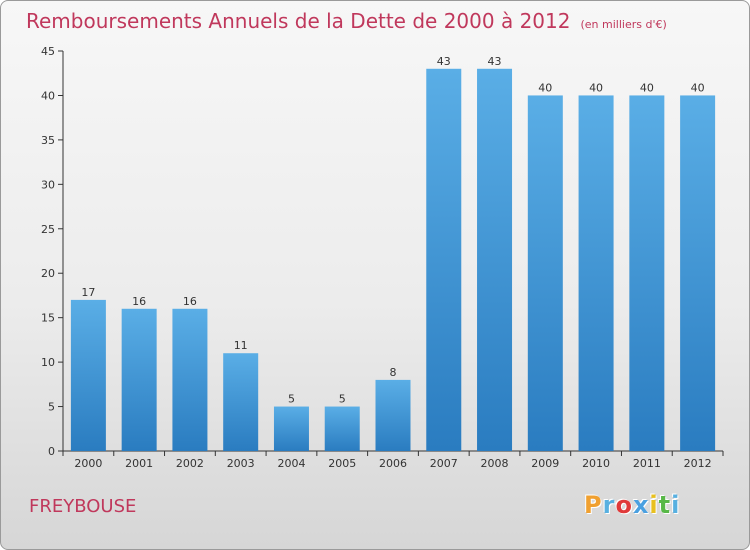 The image size is (750, 550). What do you see at coordinates (48, 140) in the screenshot?
I see `y-tick-label: 35` at bounding box center [48, 140].